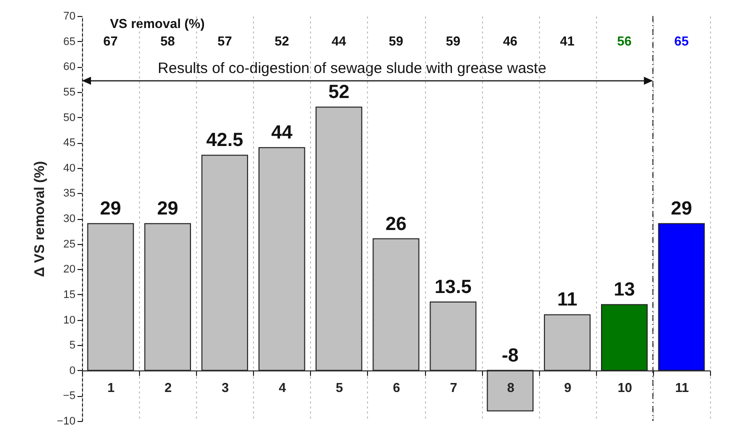 The height and width of the screenshot is (429, 730). I want to click on annotation: Results of co-digestion of sewage slude with grease waste, so click(352, 68).